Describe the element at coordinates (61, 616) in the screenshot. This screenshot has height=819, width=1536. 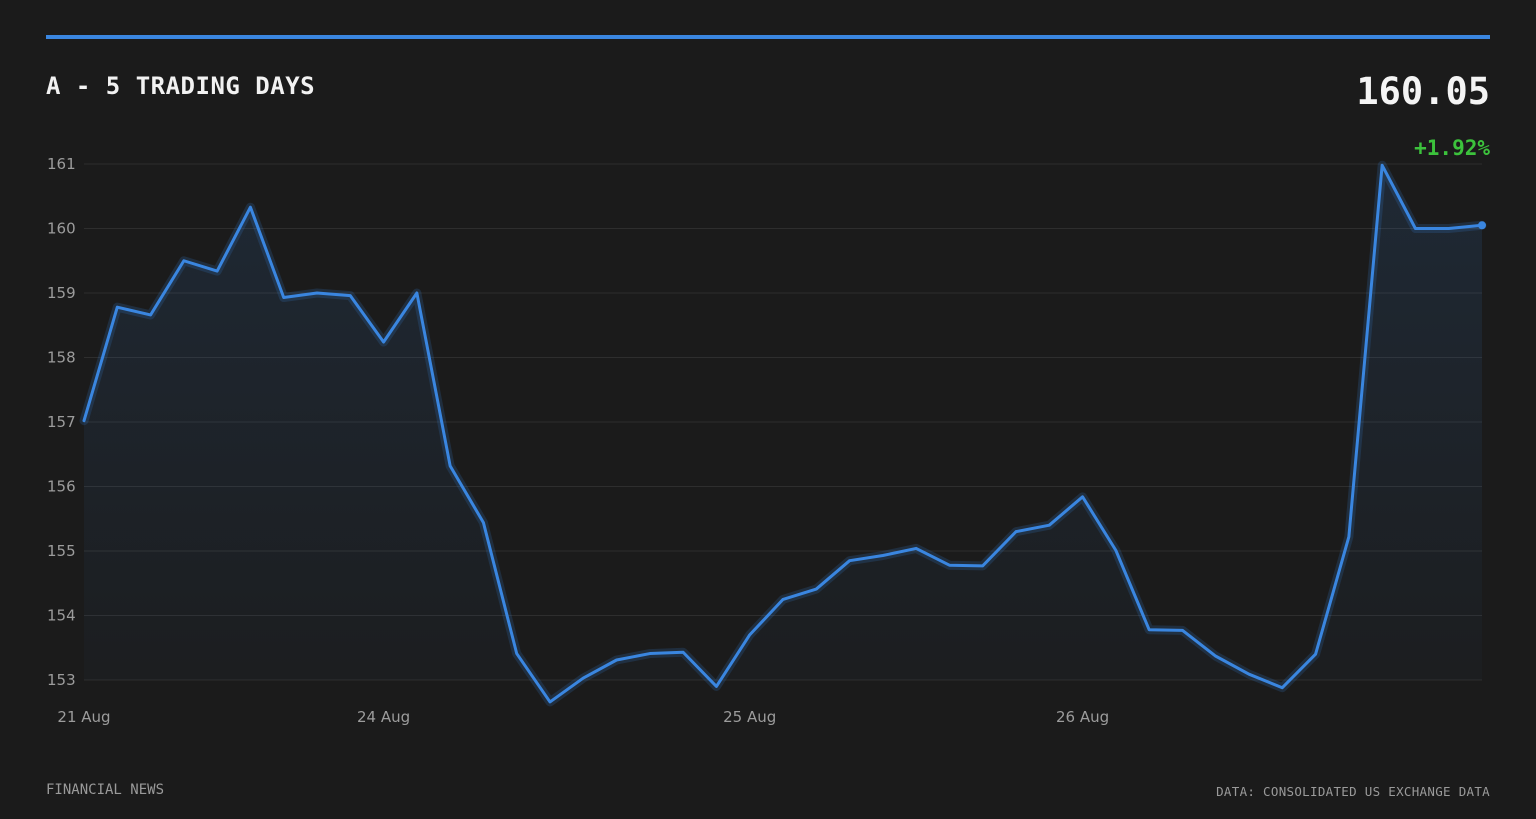
I see `y-tick-label: 154` at that location.